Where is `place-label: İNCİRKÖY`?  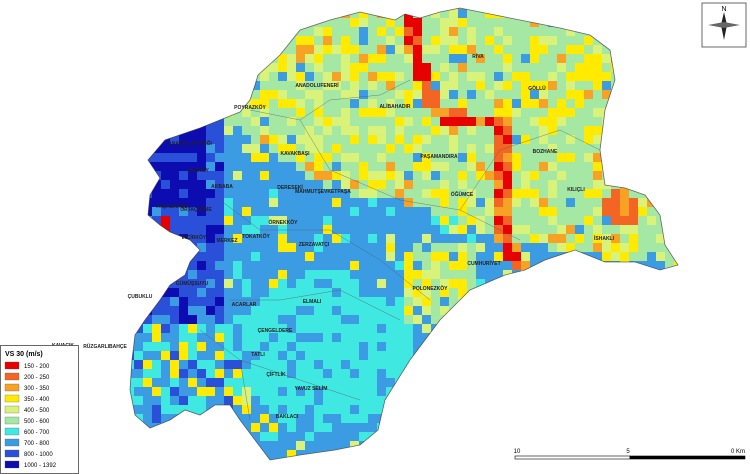
place-label: İNCİRKÖY is located at coordinates (194, 237).